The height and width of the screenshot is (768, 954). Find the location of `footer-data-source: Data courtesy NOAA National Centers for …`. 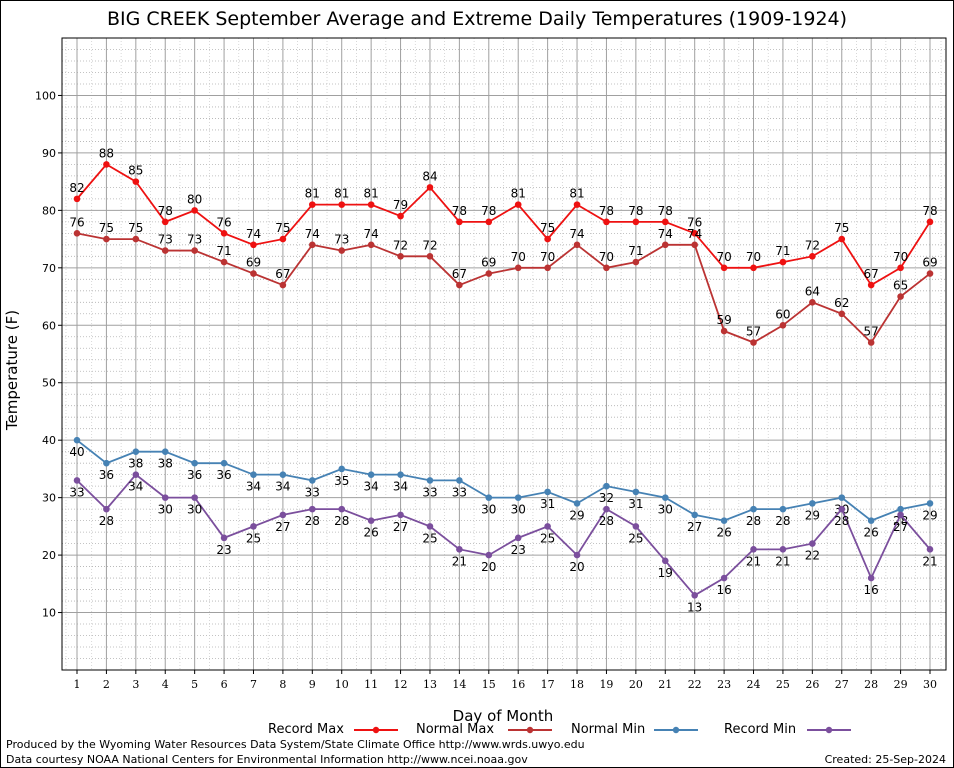

footer-data-source: Data courtesy NOAA National Centers for … is located at coordinates (267, 759).